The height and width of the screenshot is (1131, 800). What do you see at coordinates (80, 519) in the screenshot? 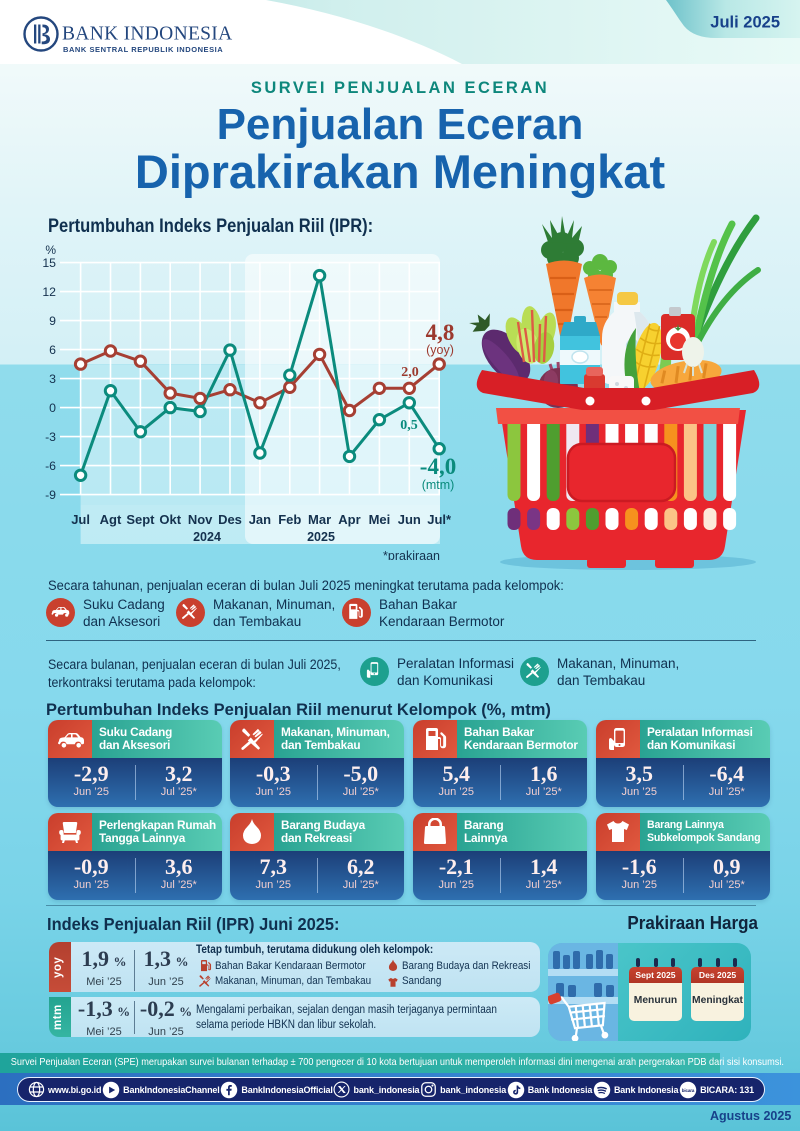
I see `svg-text: Jul` at bounding box center [80, 519].